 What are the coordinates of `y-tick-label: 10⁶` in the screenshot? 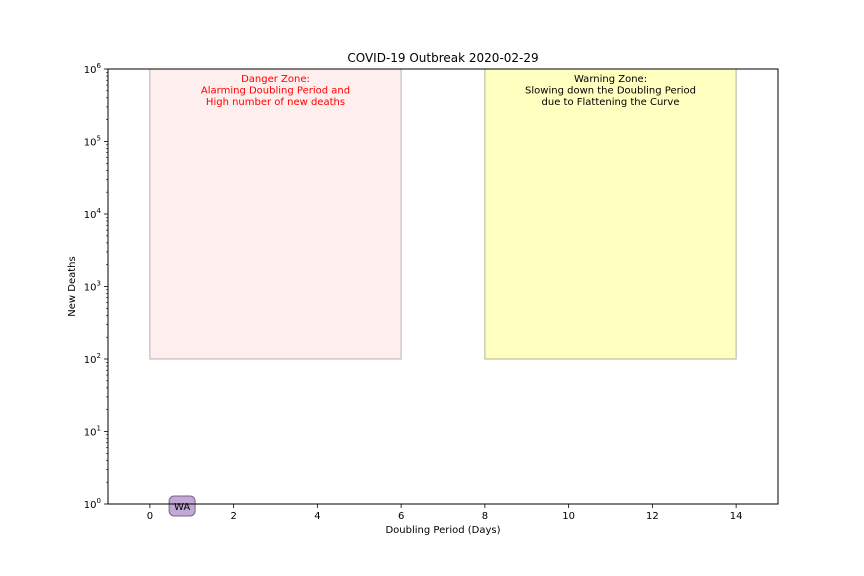 It's located at (93, 69).